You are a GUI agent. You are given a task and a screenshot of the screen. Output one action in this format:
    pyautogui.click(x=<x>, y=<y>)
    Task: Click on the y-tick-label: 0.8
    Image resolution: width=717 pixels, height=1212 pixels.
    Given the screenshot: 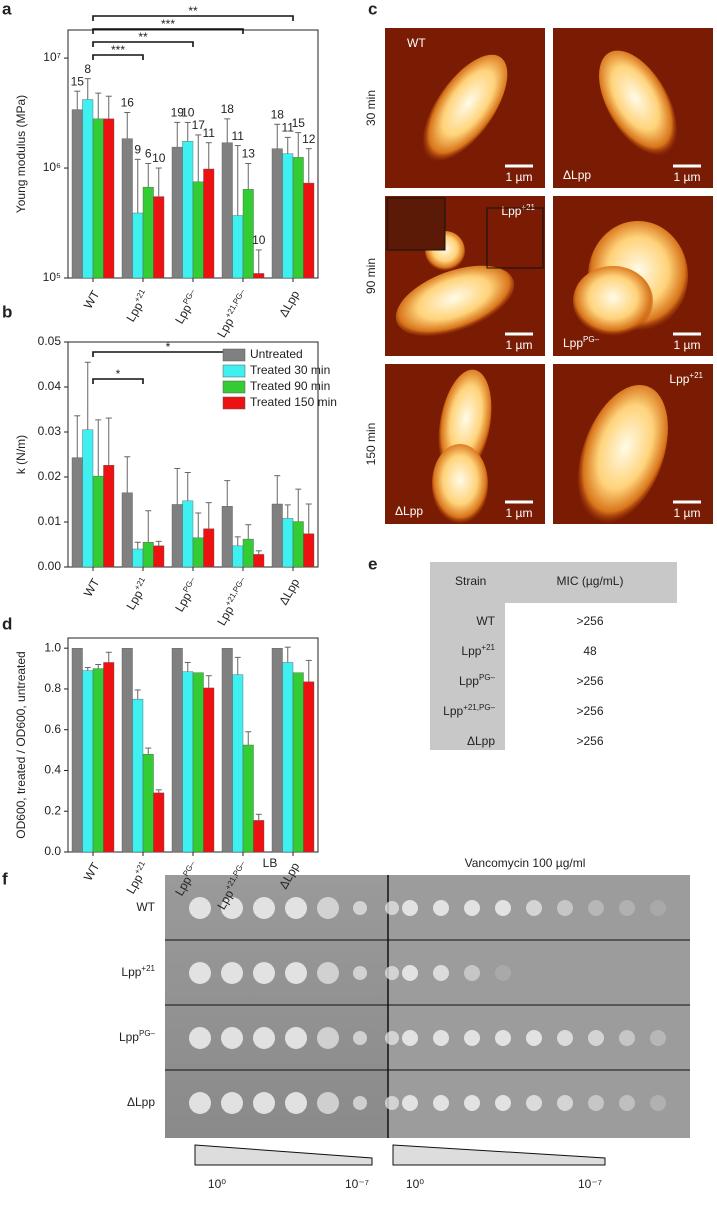 What is the action you would take?
    pyautogui.click(x=52, y=688)
    